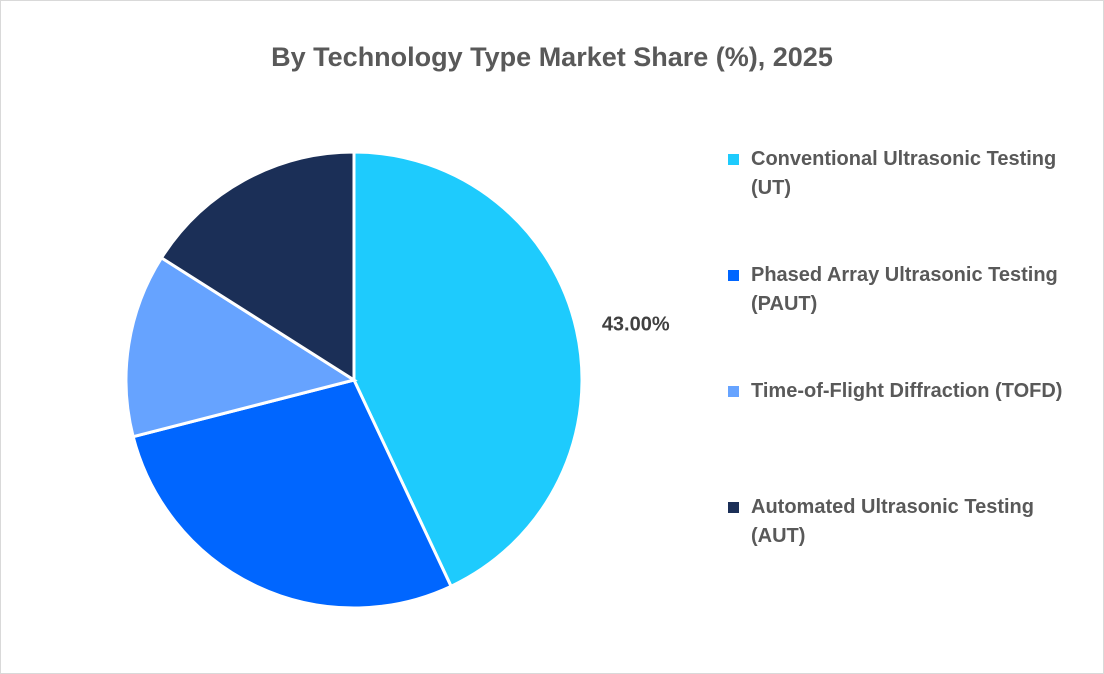 The image size is (1104, 674). Describe the element at coordinates (908, 435) in the screenshot. I see `legend-item: Time-of-Flight Diffraction (TOFD)` at that location.